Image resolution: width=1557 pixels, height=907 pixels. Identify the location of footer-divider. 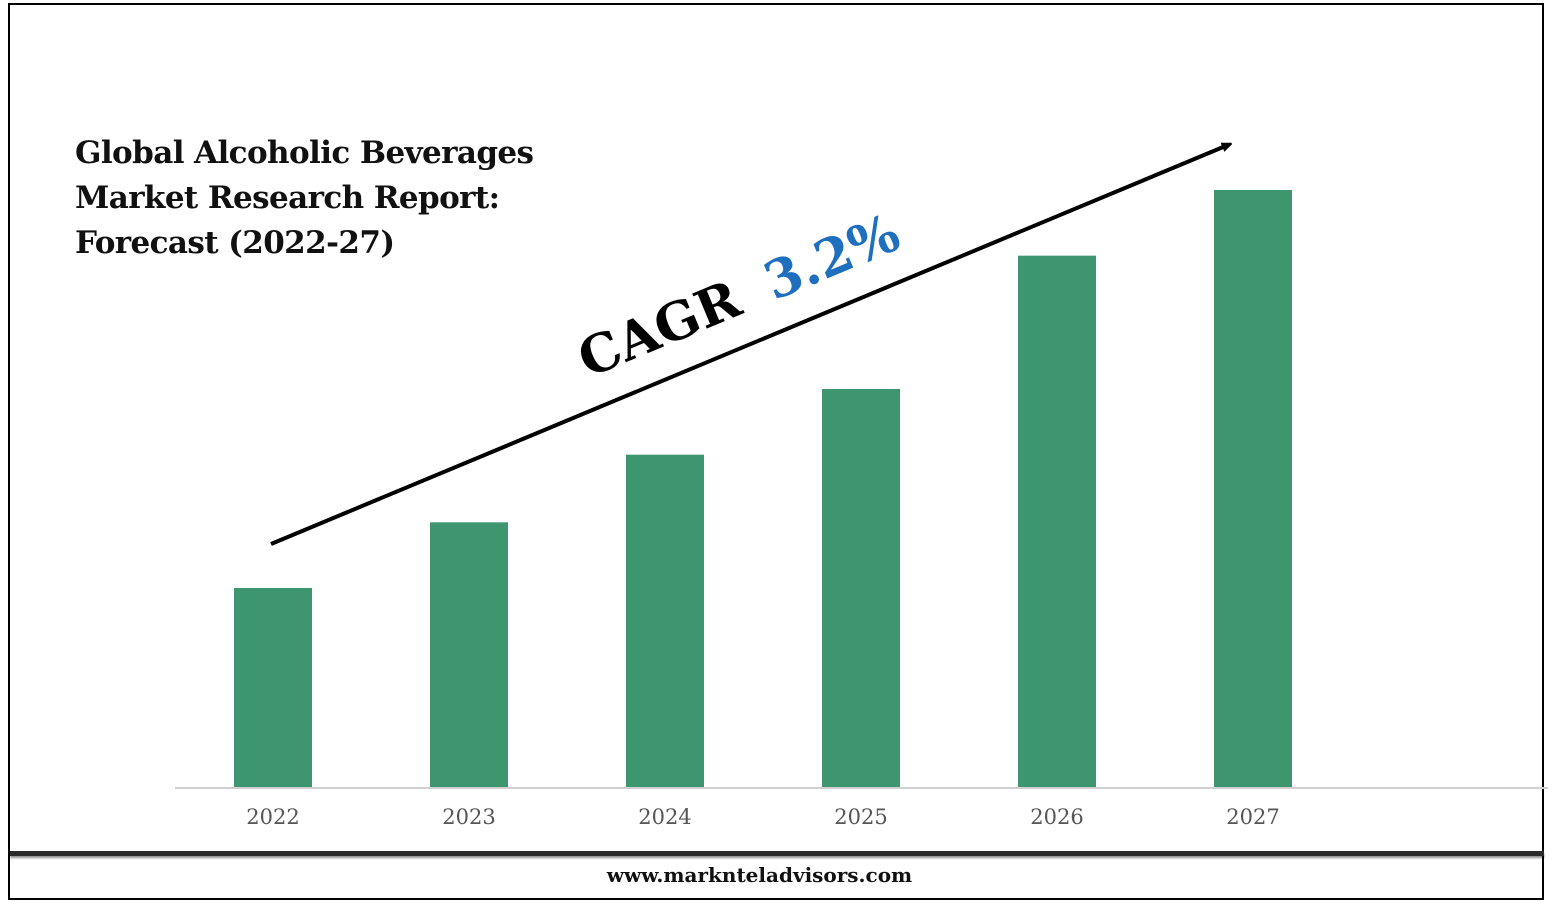
(777, 853).